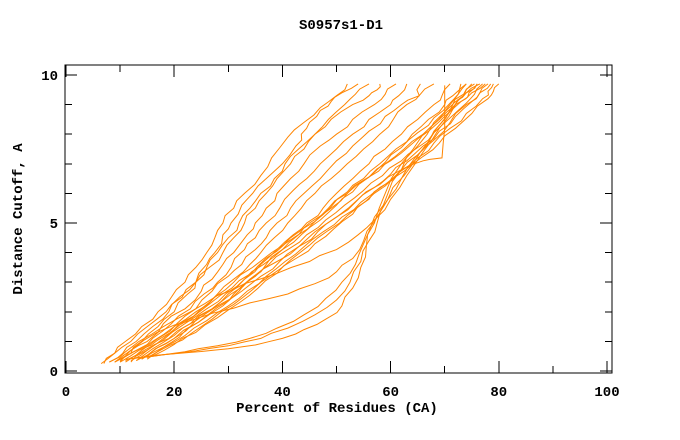  What do you see at coordinates (54, 373) in the screenshot?
I see `y-tick-label: 0` at bounding box center [54, 373].